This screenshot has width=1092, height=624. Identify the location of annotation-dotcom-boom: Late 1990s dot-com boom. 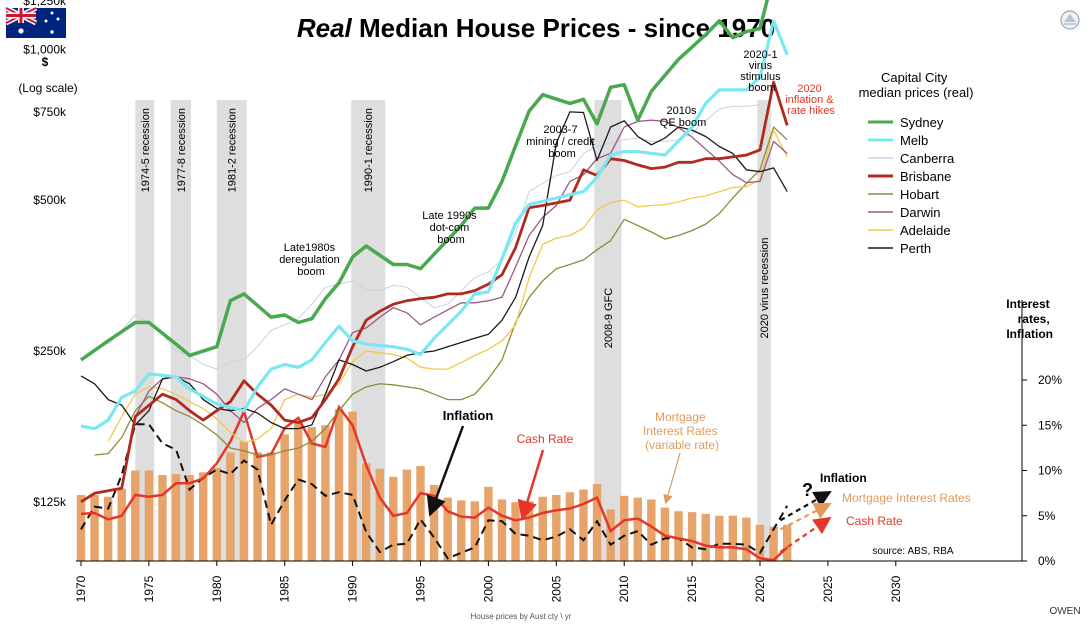
(451, 228).